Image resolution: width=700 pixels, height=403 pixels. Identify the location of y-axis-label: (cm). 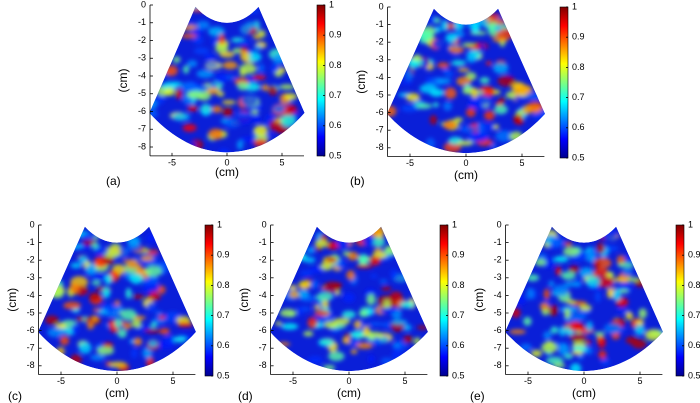
(123, 80).